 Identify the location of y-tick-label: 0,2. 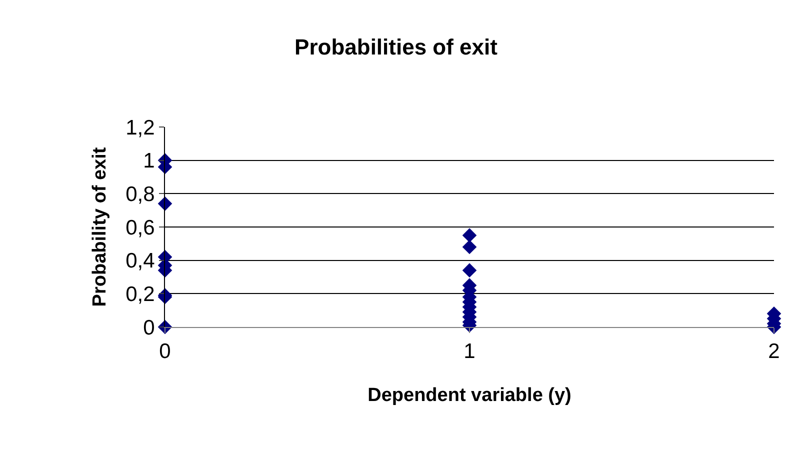
(140, 294).